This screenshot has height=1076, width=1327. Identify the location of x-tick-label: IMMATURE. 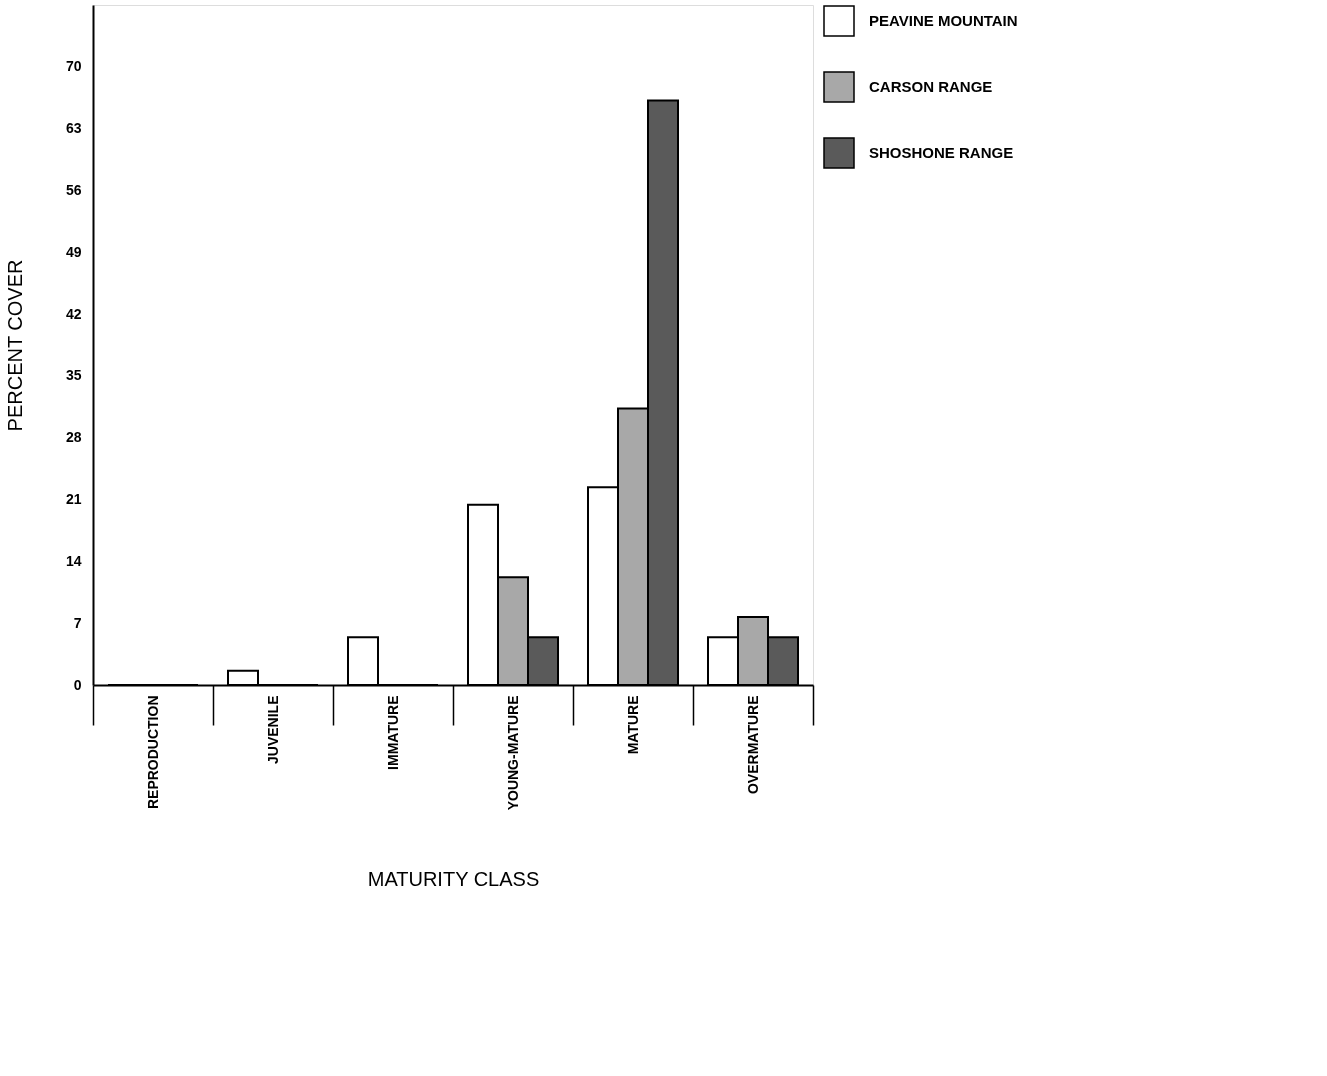
(392, 732).